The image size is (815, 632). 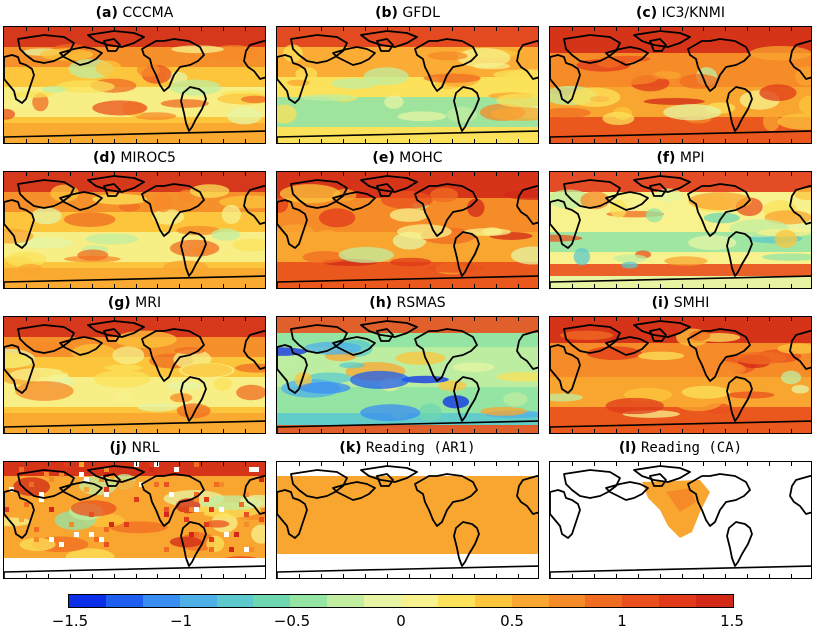 What do you see at coordinates (401, 601) in the screenshot?
I see `colorbar` at bounding box center [401, 601].